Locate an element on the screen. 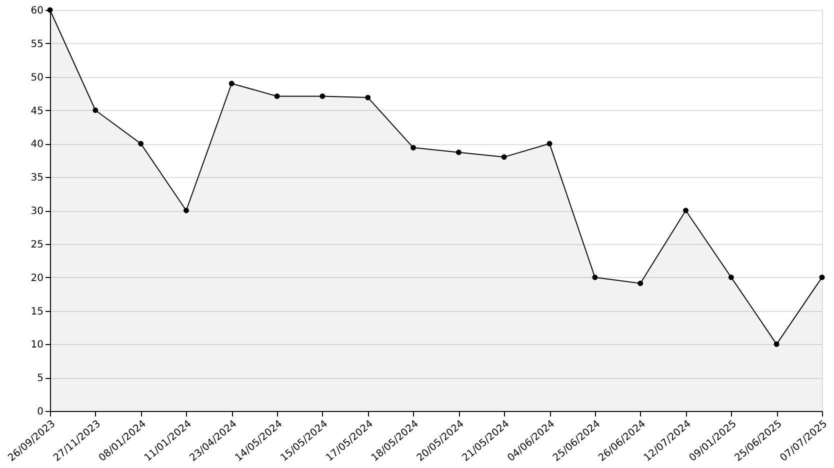 The image size is (834, 468). y-tick-label: 15 is located at coordinates (37, 312).